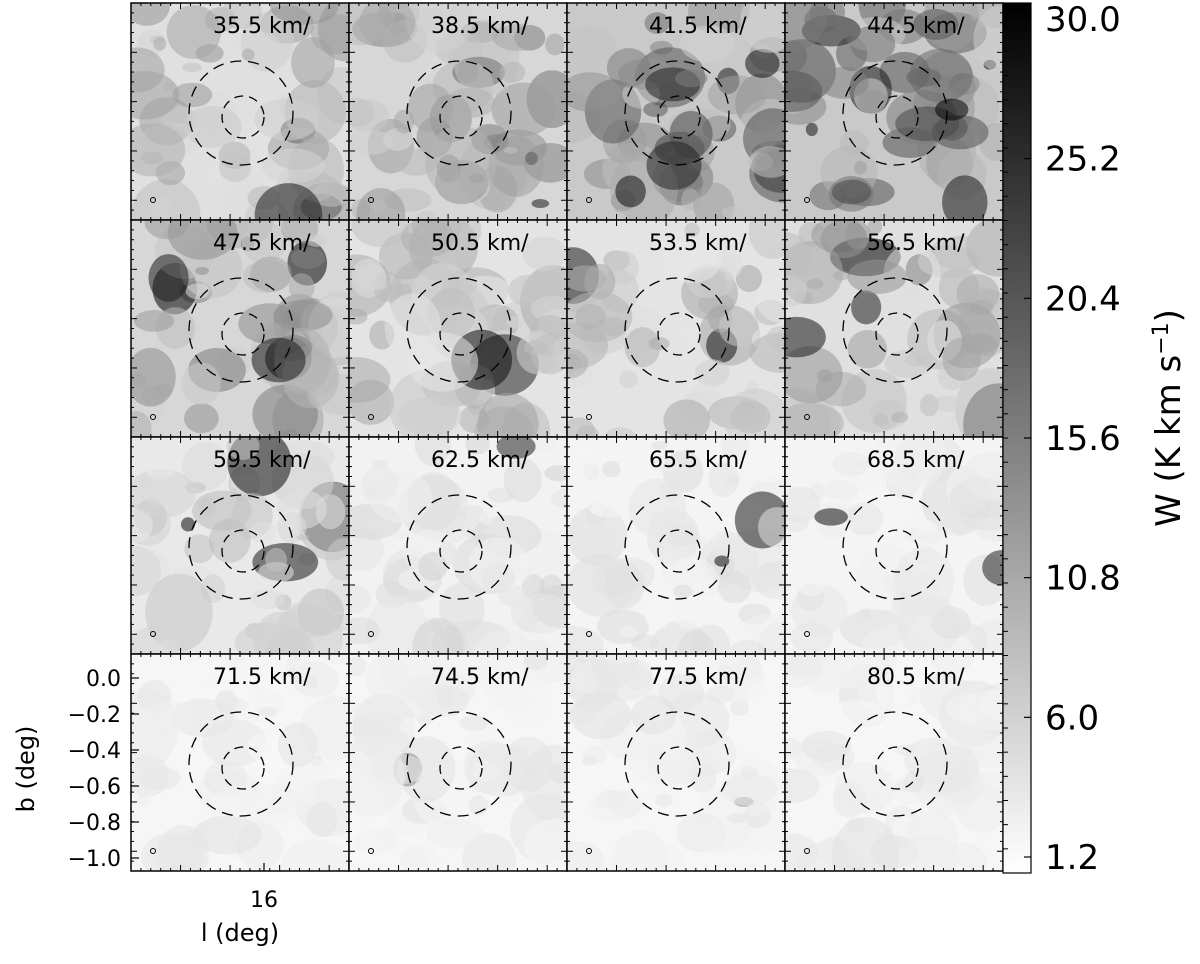  Describe the element at coordinates (916, 26) in the screenshot. I see `velocity-label: 44.5 km/` at that location.